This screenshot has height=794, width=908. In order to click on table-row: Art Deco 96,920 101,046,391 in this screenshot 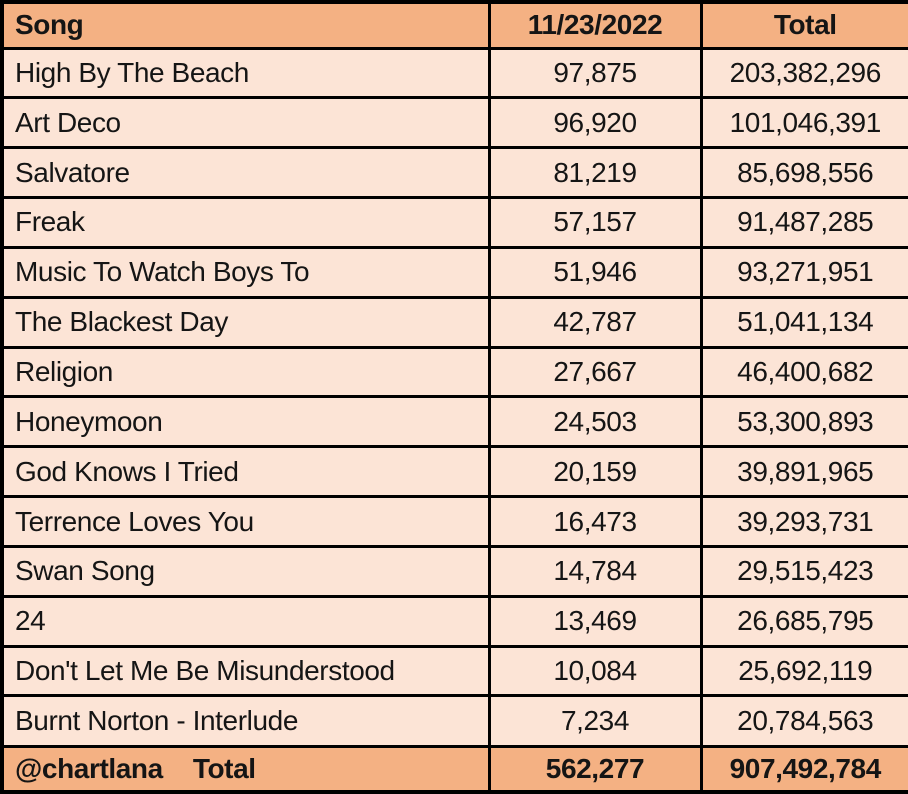, I will do `click(454, 123)`.